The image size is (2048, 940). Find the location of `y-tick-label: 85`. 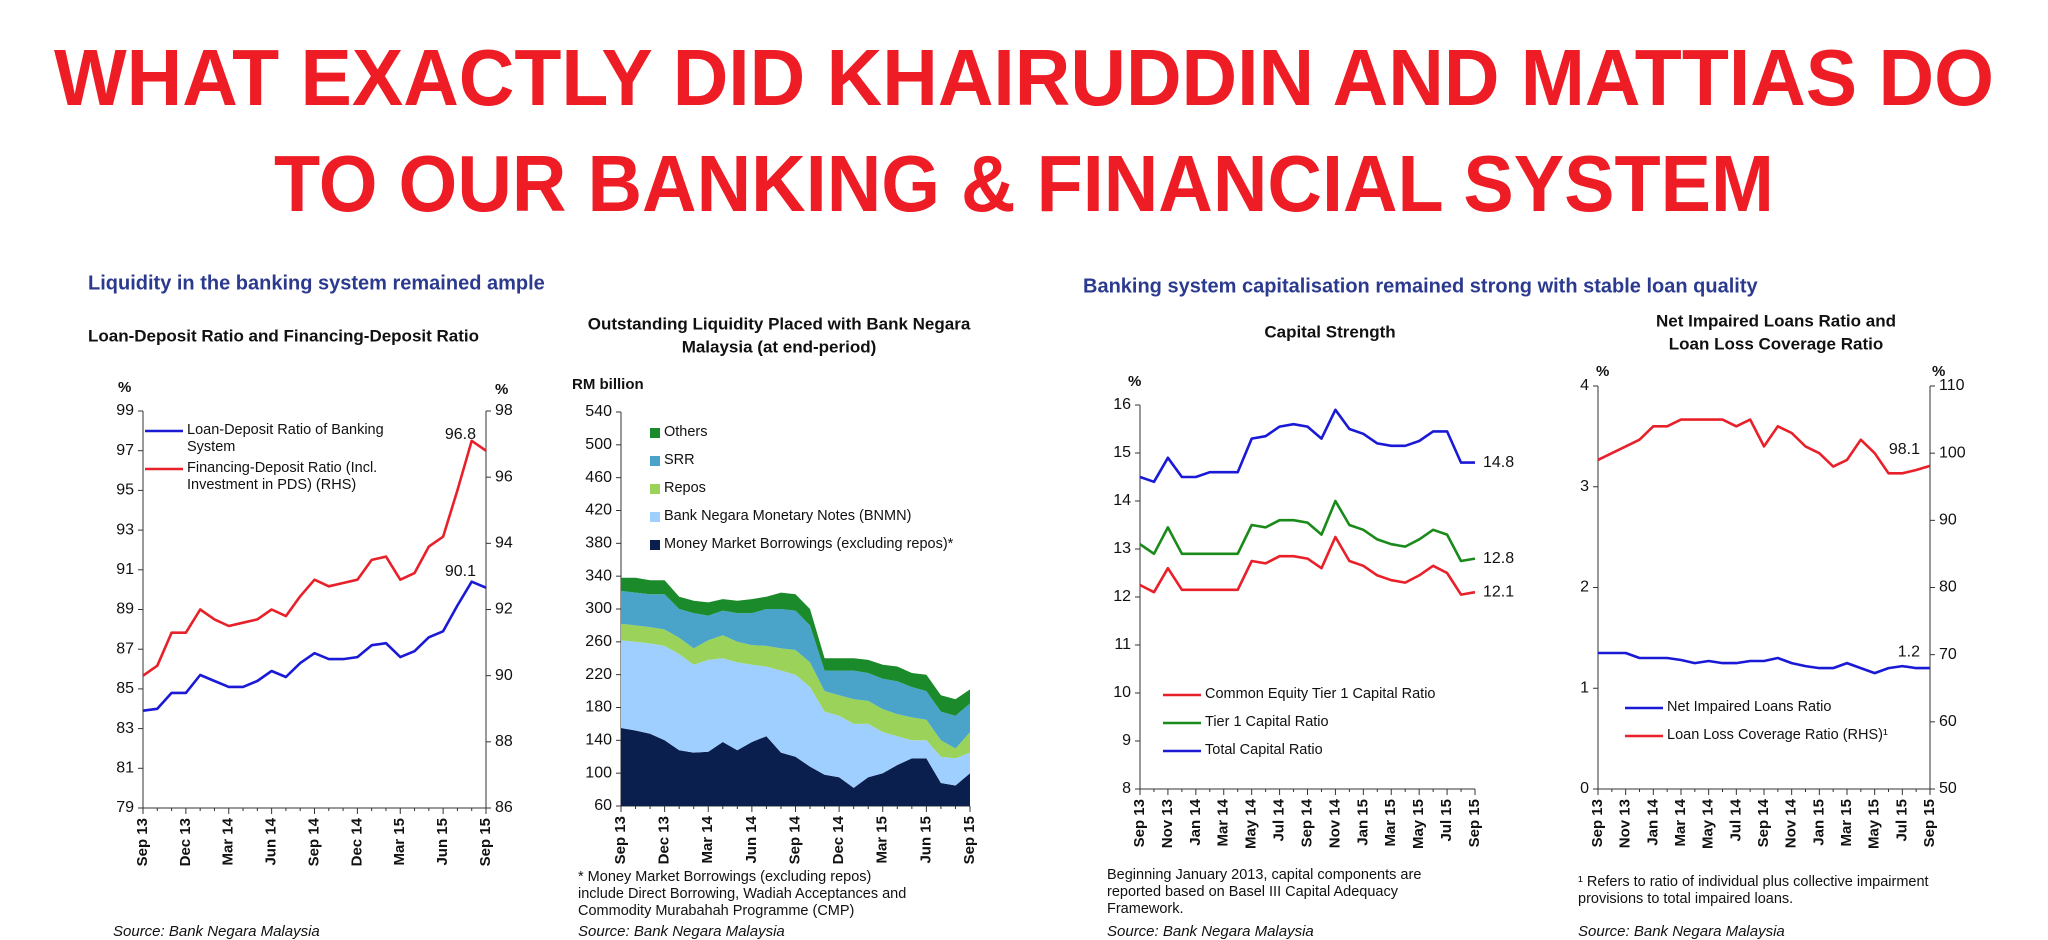

y-tick-label: 85 is located at coordinates (125, 688).